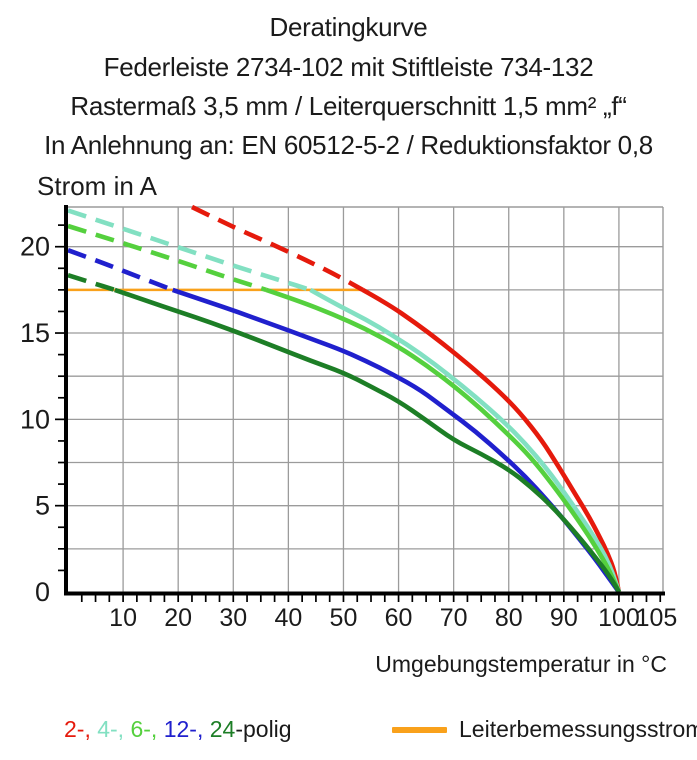 Image resolution: width=697 pixels, height=760 pixels. What do you see at coordinates (35, 247) in the screenshot?
I see `y-tick-label: 20` at bounding box center [35, 247].